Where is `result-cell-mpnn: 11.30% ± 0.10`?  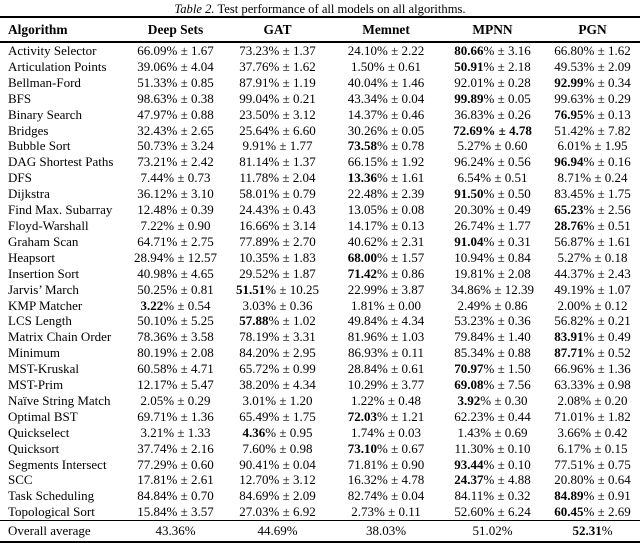 result-cell-mpnn: 11.30% ± 0.10 is located at coordinates (492, 448).